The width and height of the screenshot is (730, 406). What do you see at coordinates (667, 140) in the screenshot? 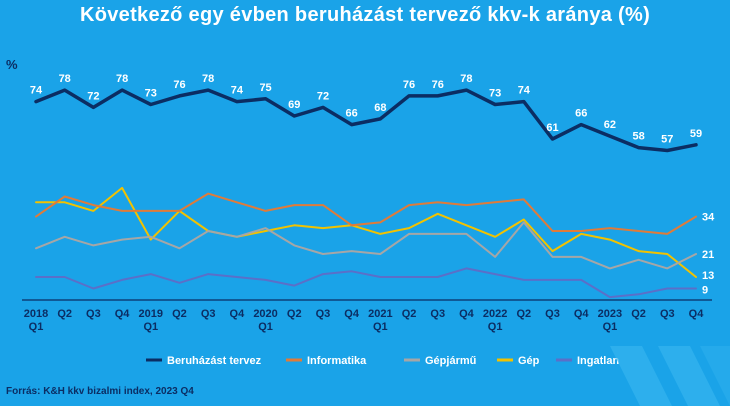
I see `data-label: 57` at bounding box center [667, 140].